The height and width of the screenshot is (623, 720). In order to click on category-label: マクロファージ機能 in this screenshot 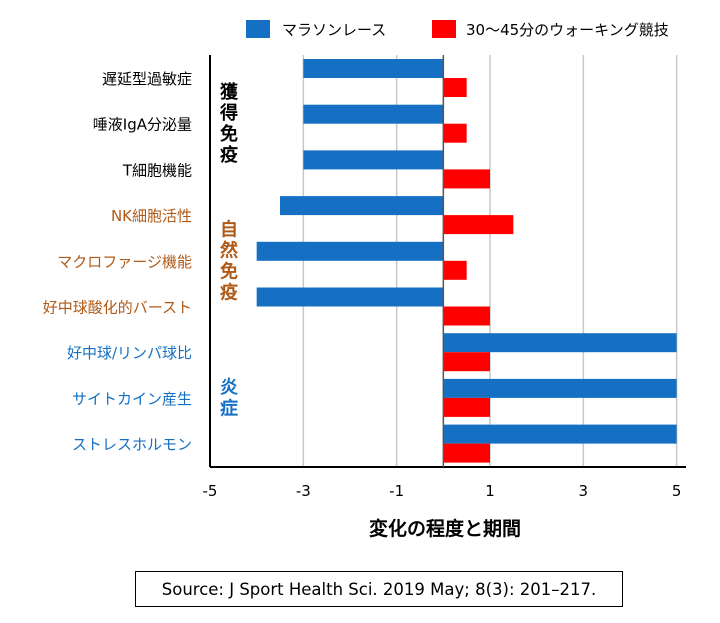, I will do `click(124, 262)`.